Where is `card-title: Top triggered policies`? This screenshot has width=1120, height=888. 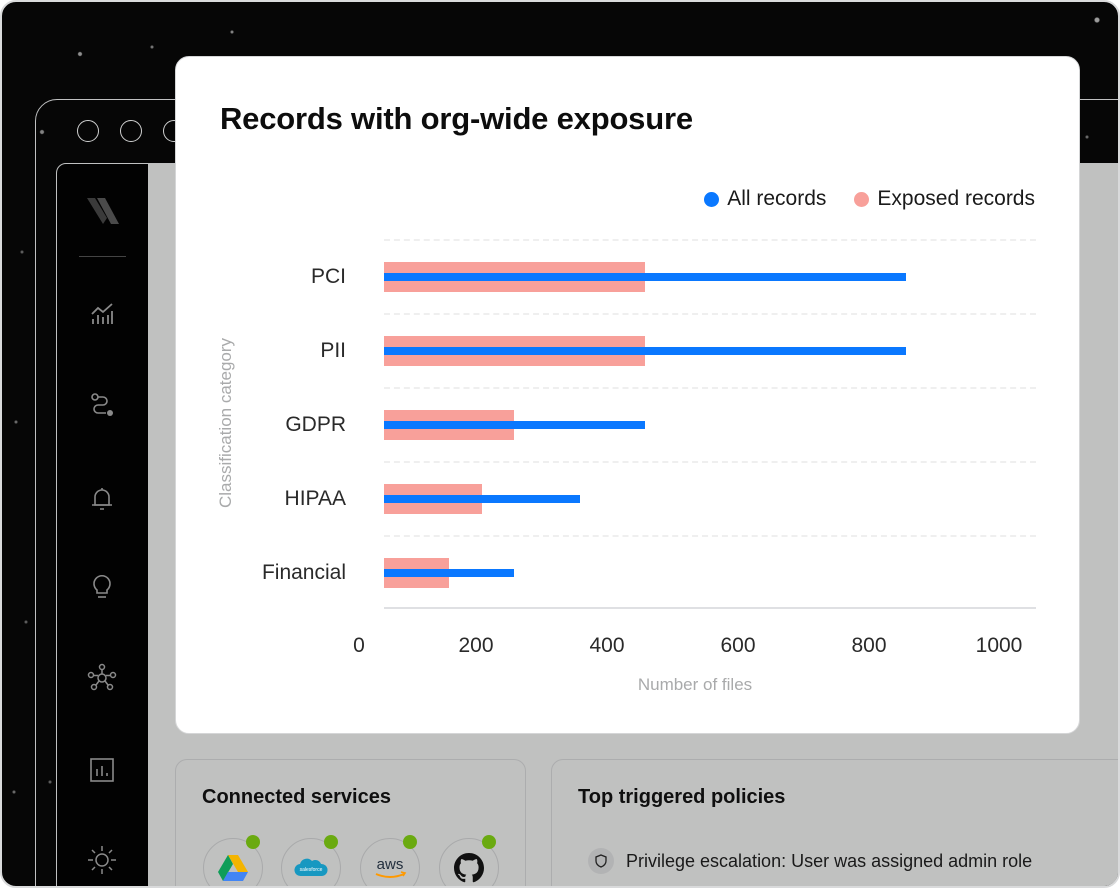 card-title: Top triggered policies is located at coordinates (682, 797).